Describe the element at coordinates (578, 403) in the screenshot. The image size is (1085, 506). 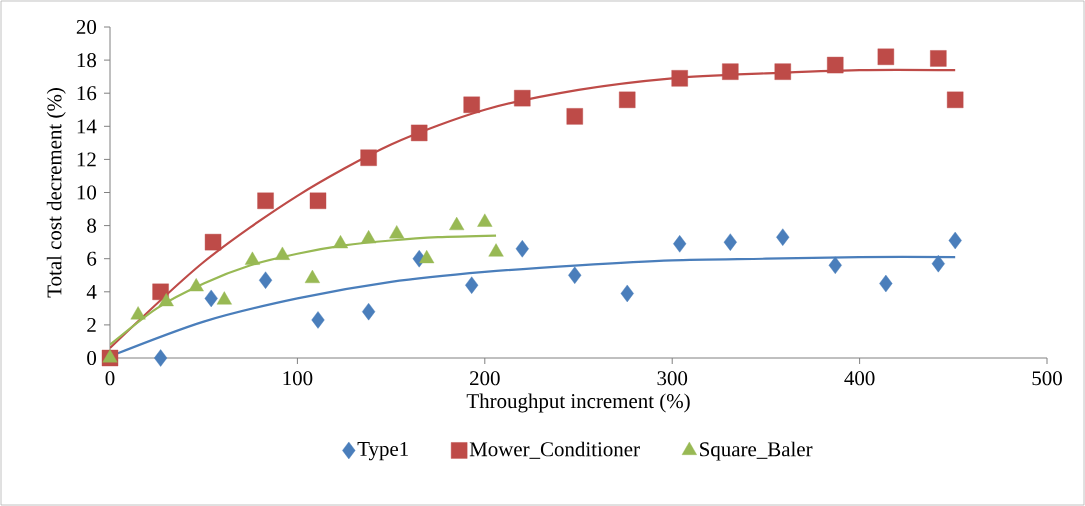
I see `x-axis-title: Throughput increment (%)` at that location.